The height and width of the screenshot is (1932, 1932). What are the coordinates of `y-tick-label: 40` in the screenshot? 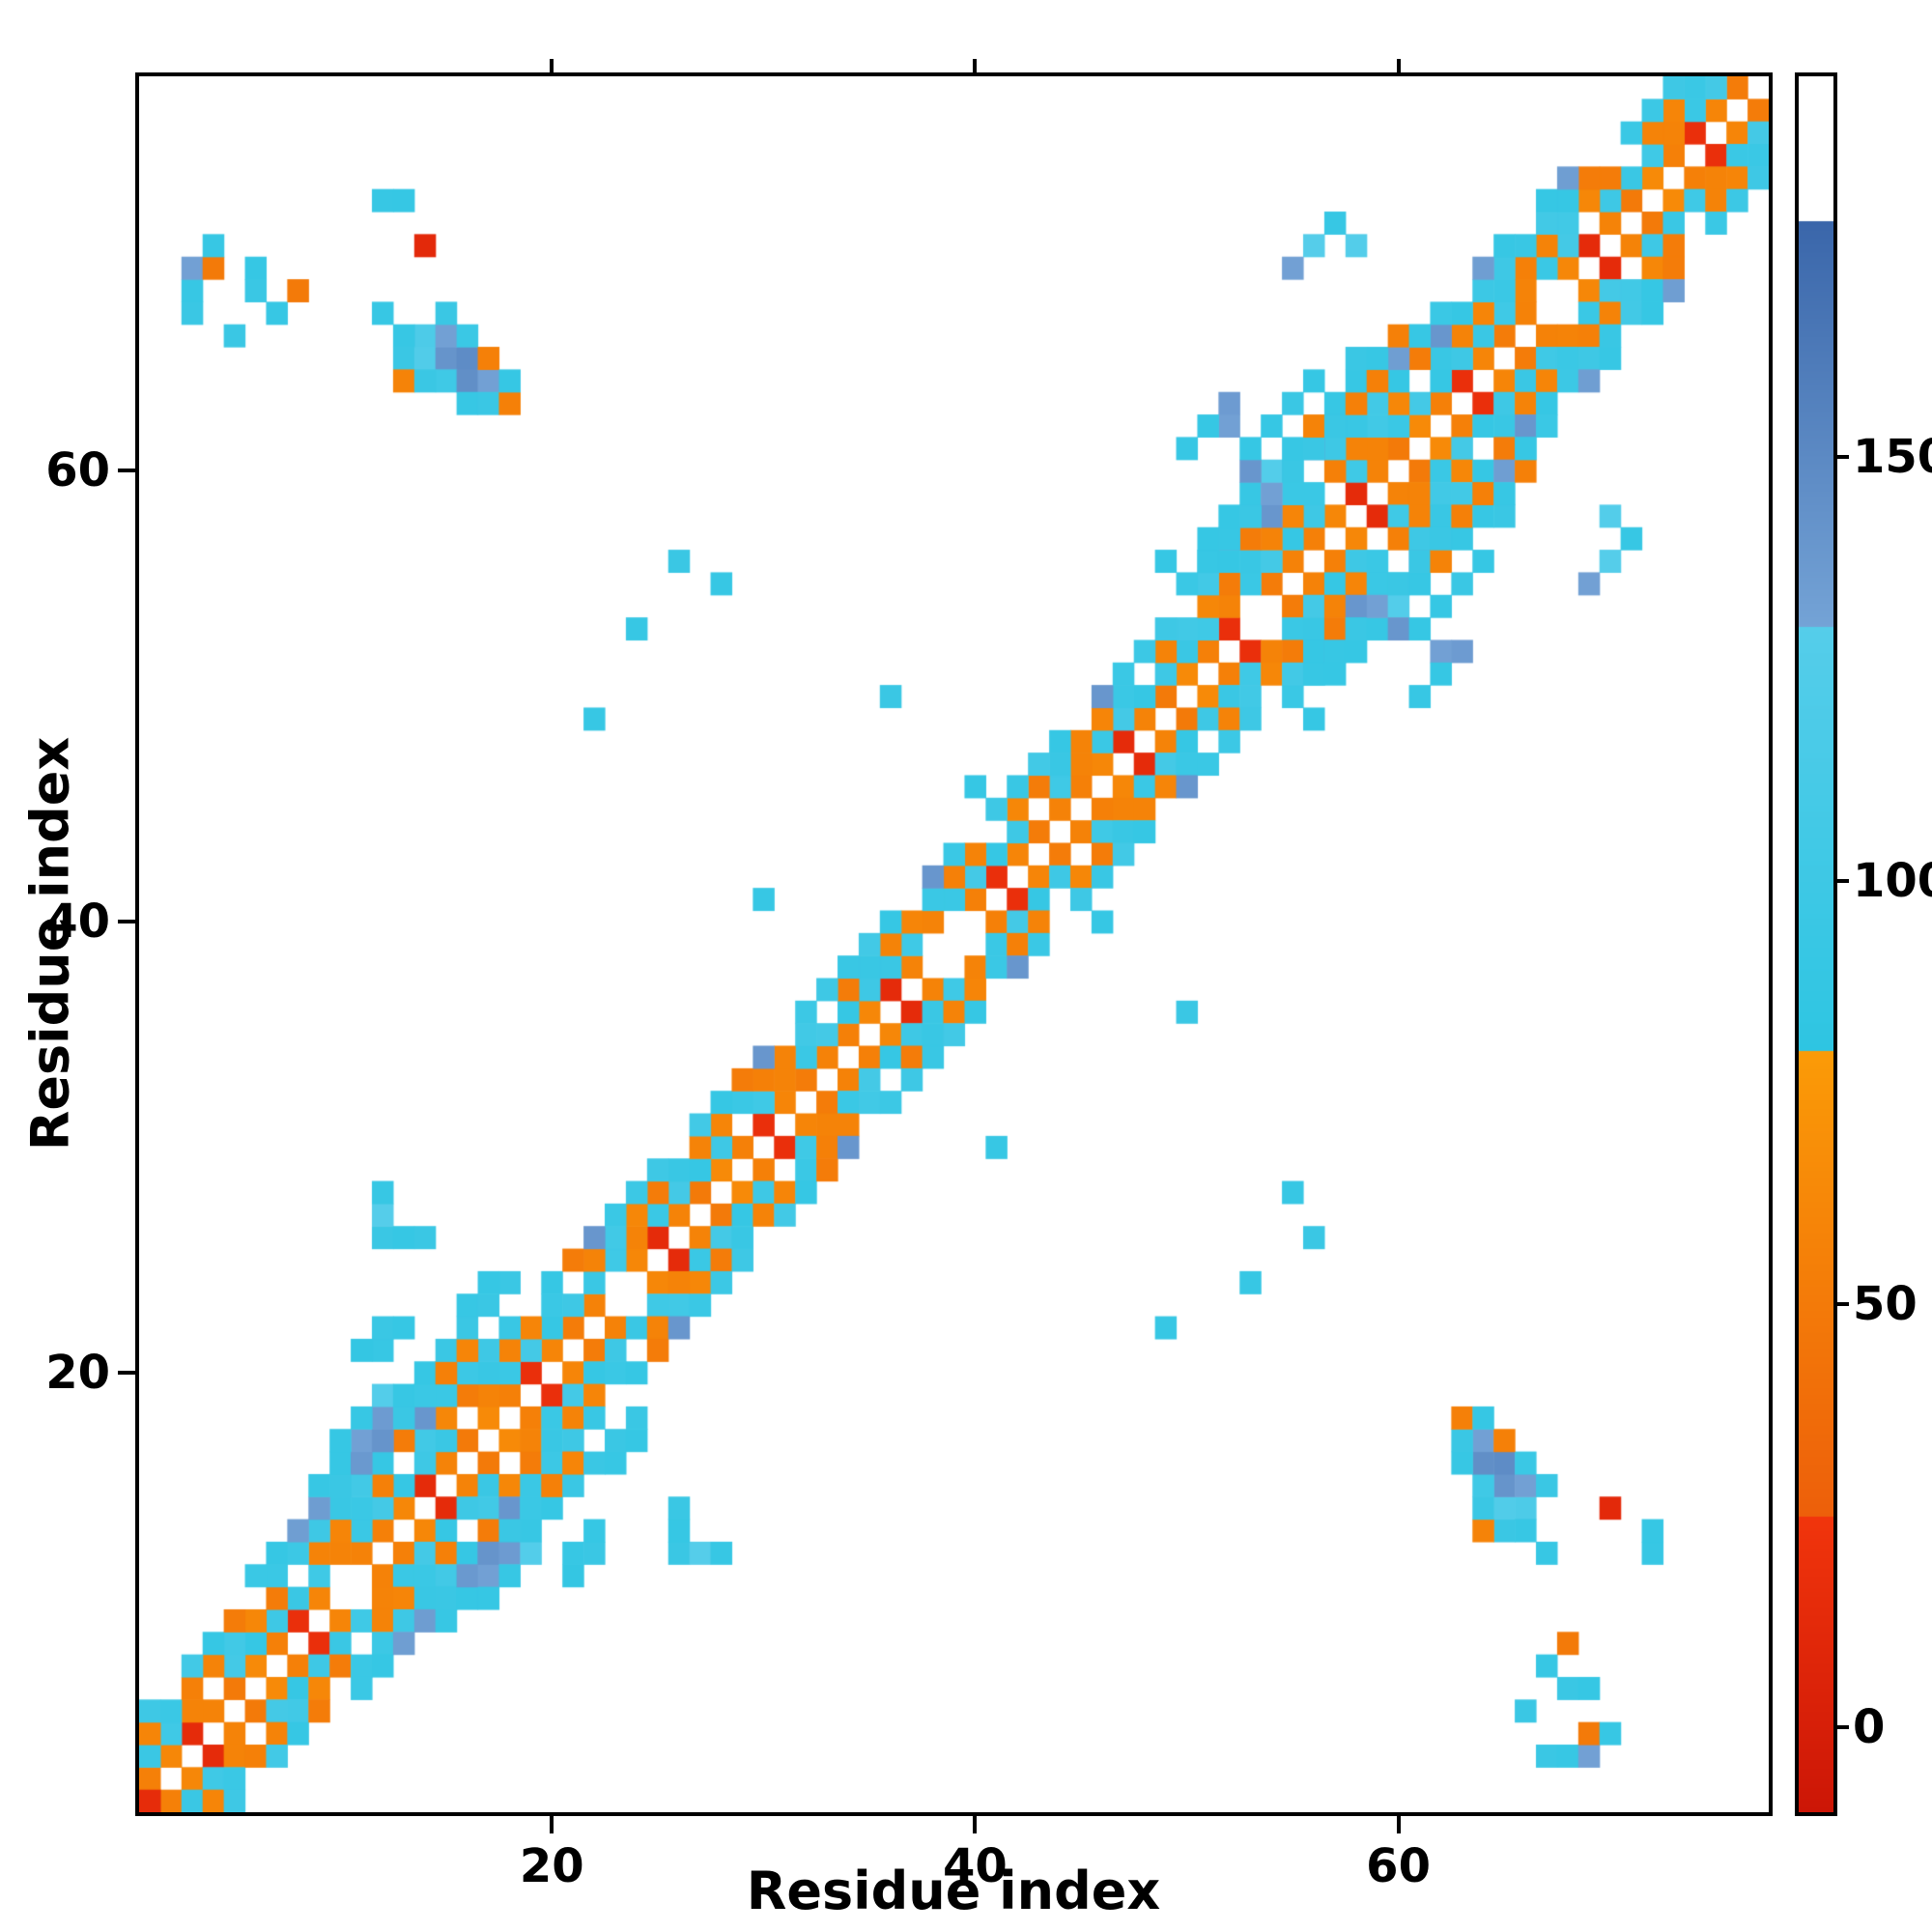 It's located at (77, 922).